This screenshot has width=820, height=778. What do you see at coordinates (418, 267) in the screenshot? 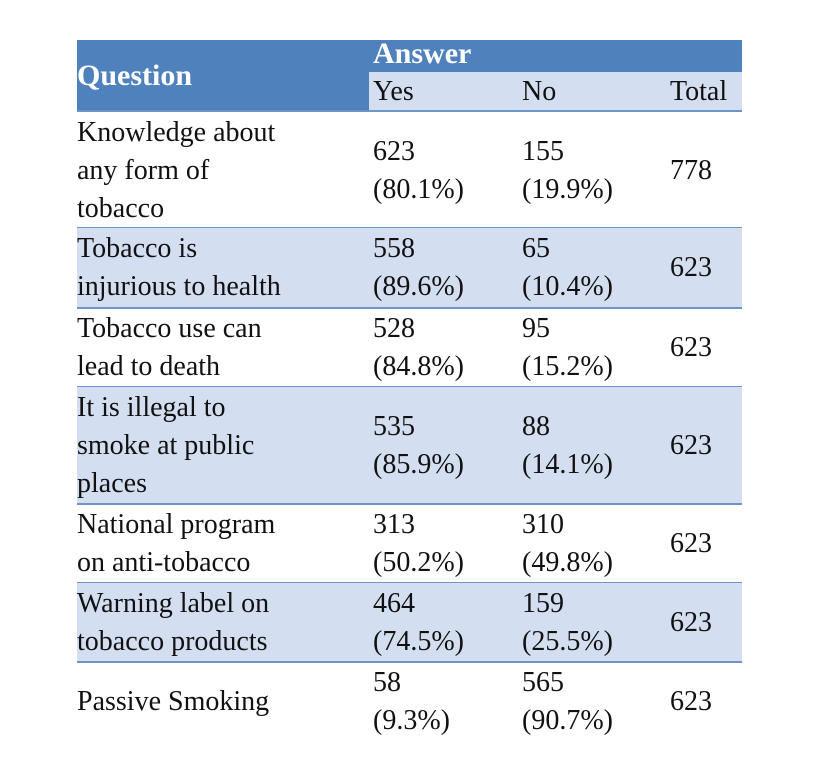
I see `cell-yes: 558 (89.6%)` at bounding box center [418, 267].